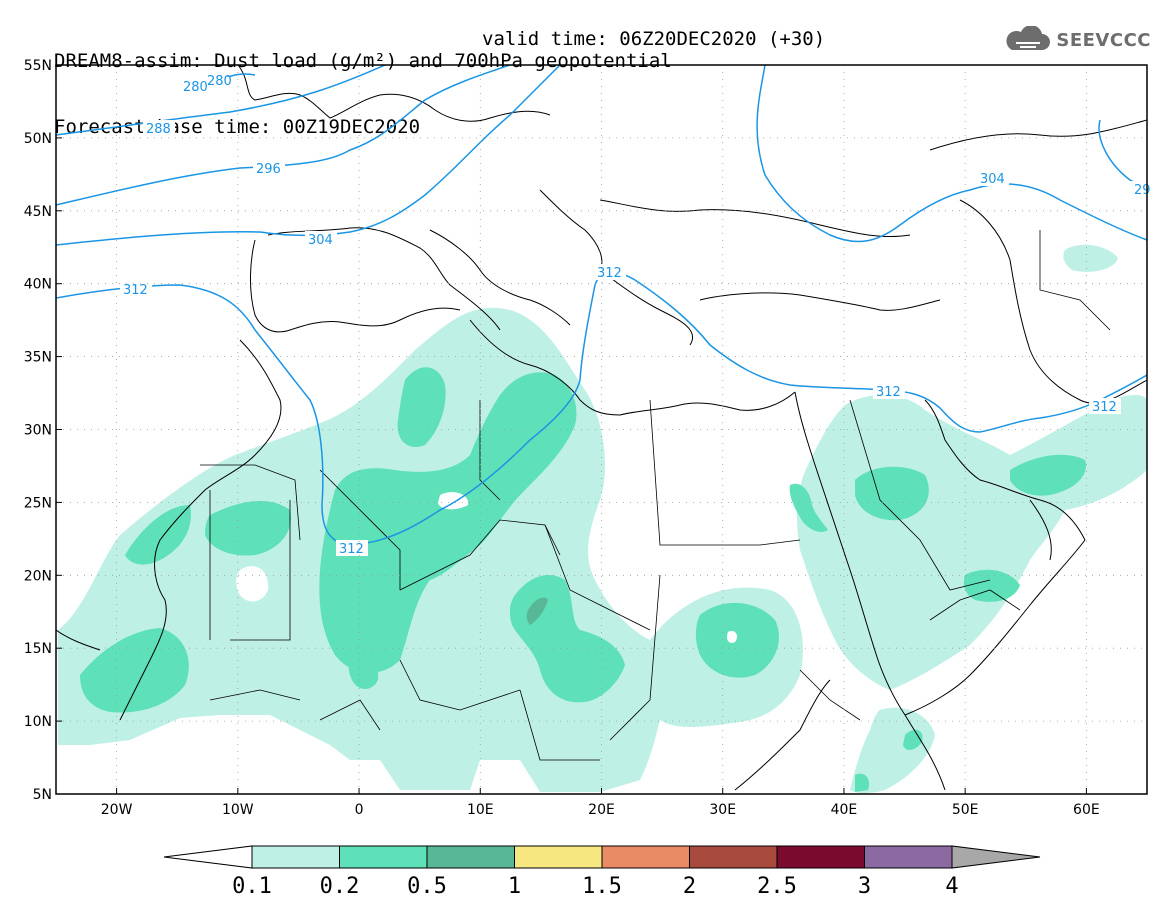 The height and width of the screenshot is (907, 1165). I want to click on colorbar: 0.1 0.2 0.5 1 1.5 2 2.5 3 4, so click(602, 872).